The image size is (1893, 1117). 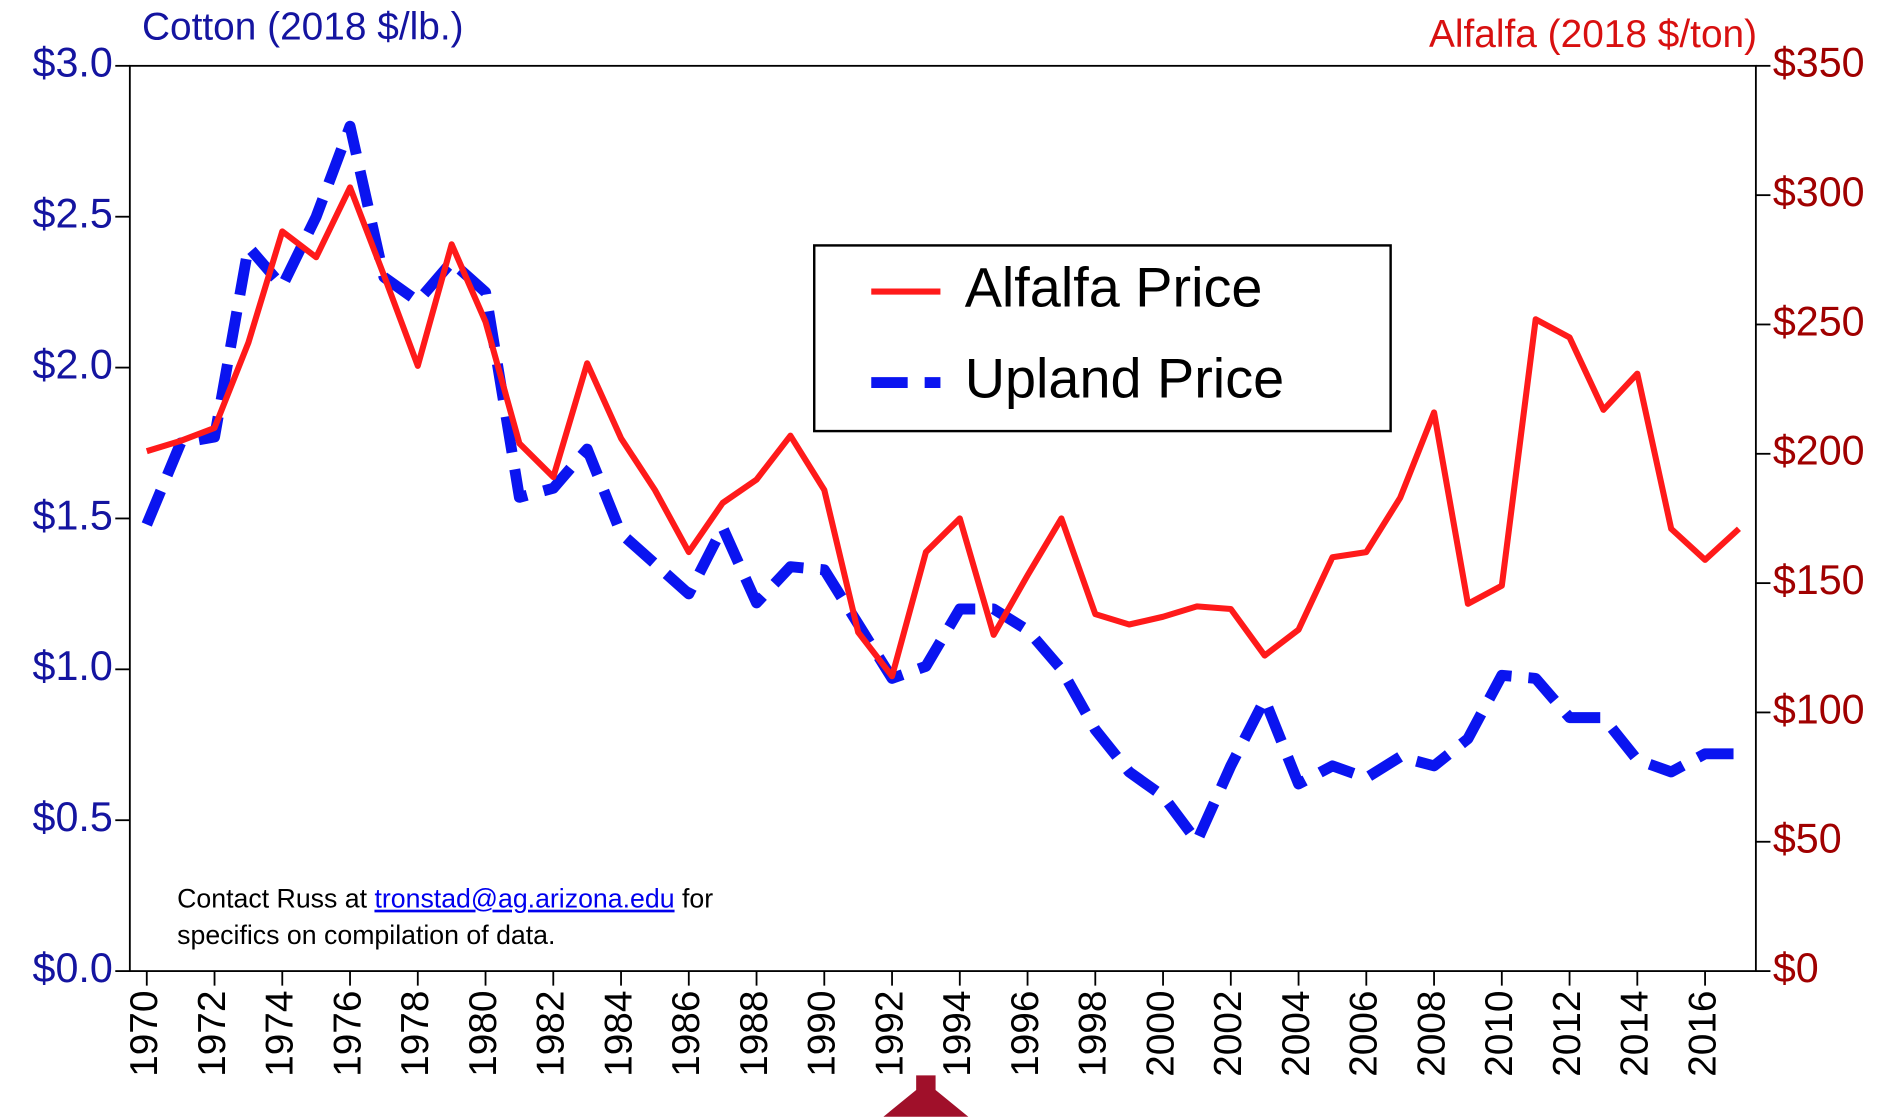 What do you see at coordinates (697, 899) in the screenshot?
I see `note-text: for` at bounding box center [697, 899].